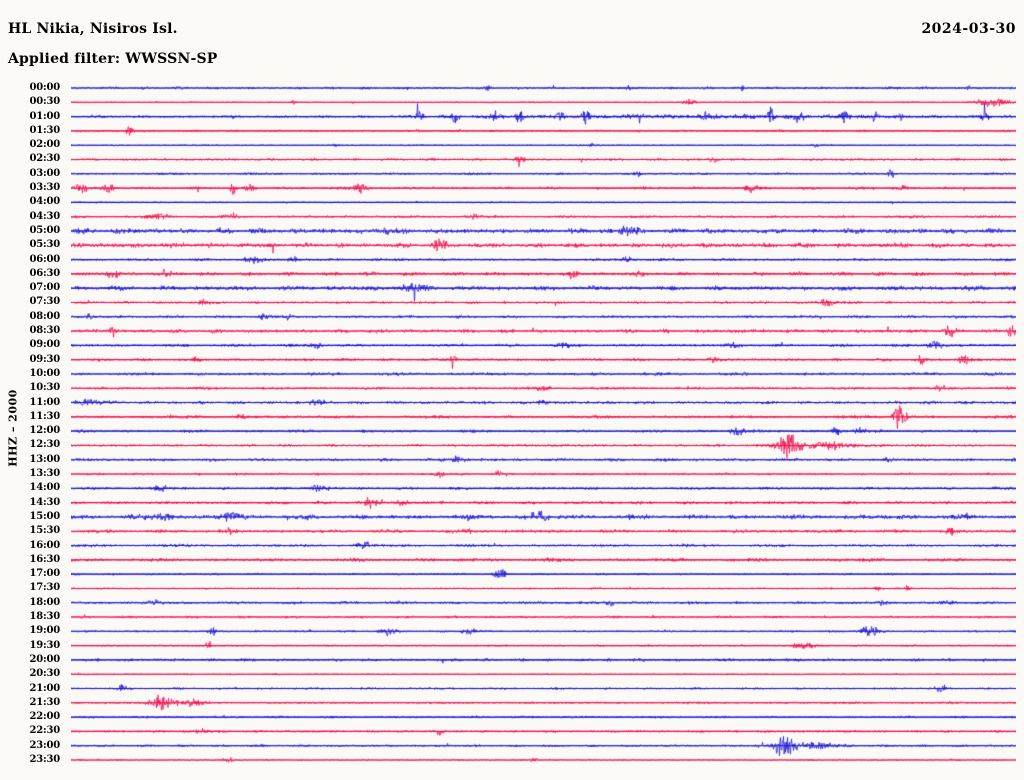 Image resolution: width=1024 pixels, height=780 pixels. I want to click on trace-time-label: 03:00, so click(44, 173).